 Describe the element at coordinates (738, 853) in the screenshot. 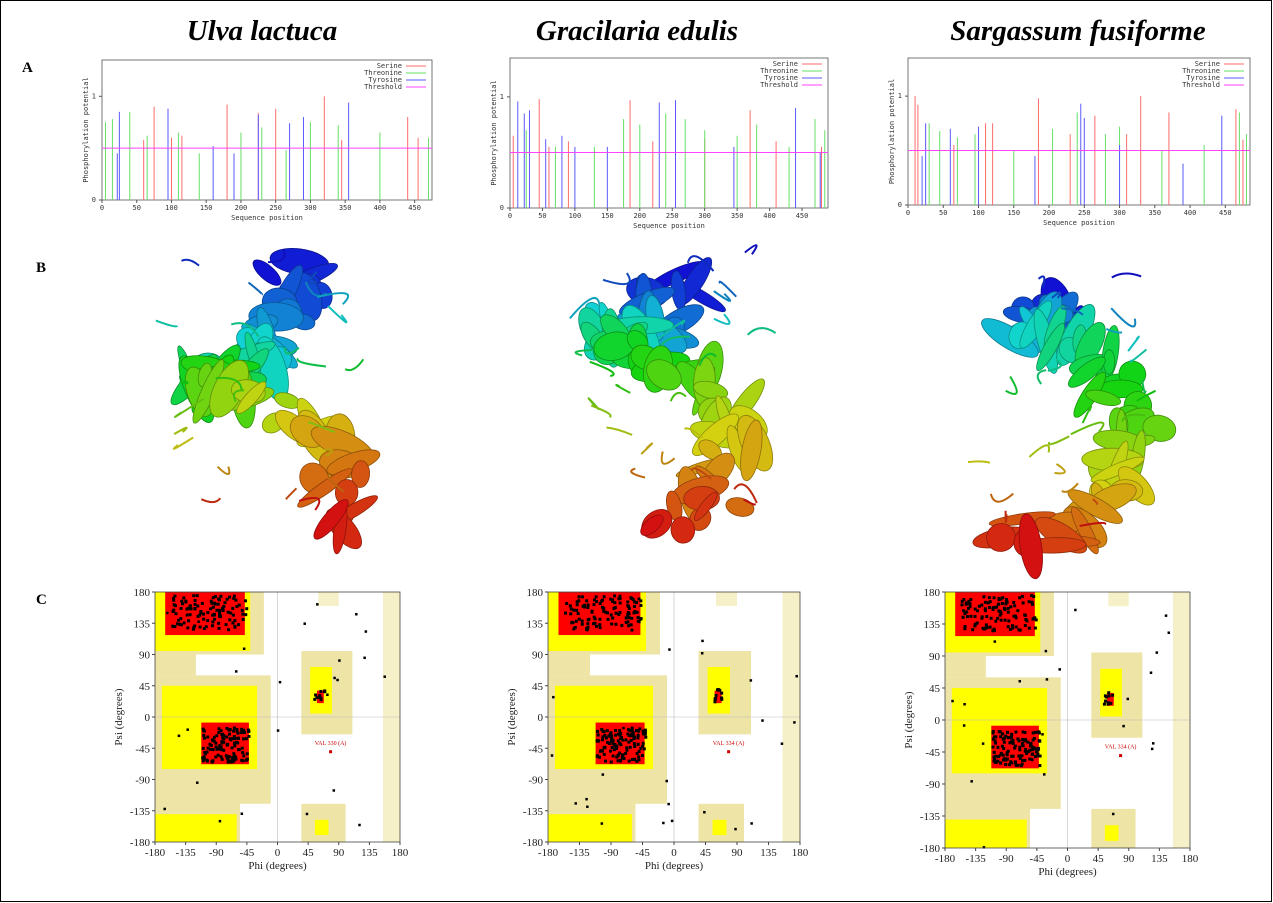

I see `x-tick-label: 90` at that location.